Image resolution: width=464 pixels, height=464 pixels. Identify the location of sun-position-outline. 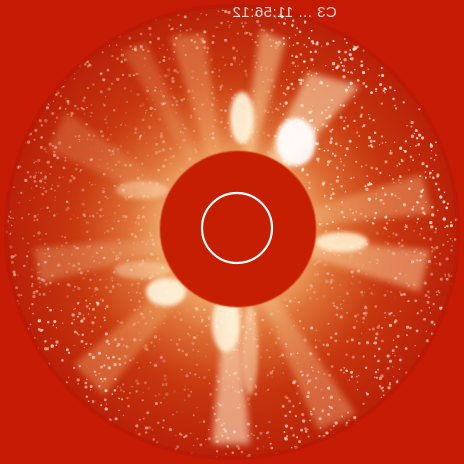
(237, 228).